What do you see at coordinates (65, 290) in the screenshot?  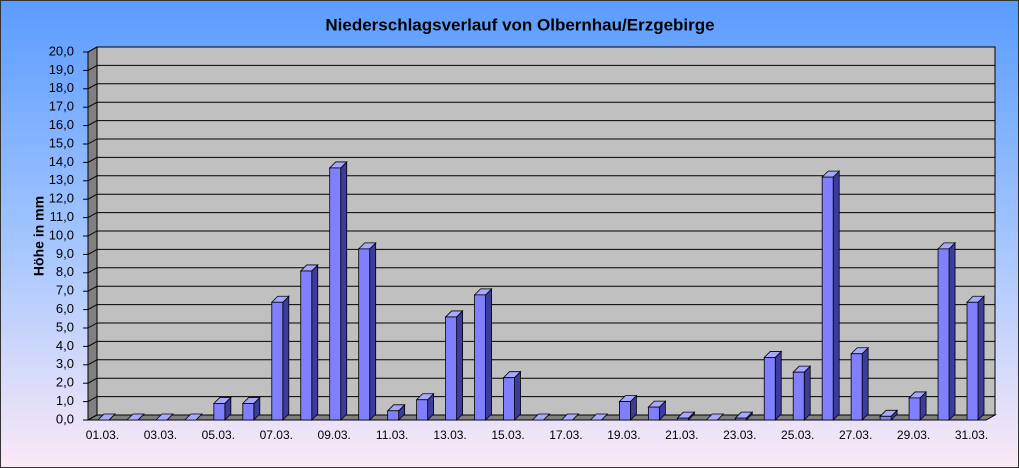 I see `y-tick-label: 7,0` at bounding box center [65, 290].